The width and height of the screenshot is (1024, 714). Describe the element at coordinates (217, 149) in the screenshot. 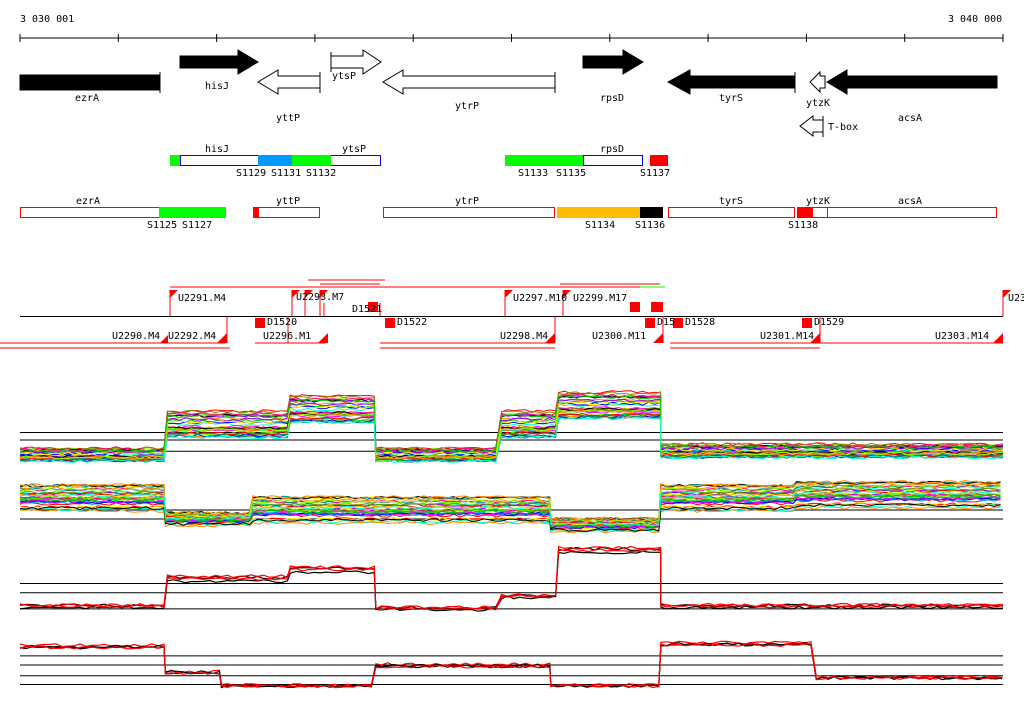

I see `operon-label: hisJ` at that location.